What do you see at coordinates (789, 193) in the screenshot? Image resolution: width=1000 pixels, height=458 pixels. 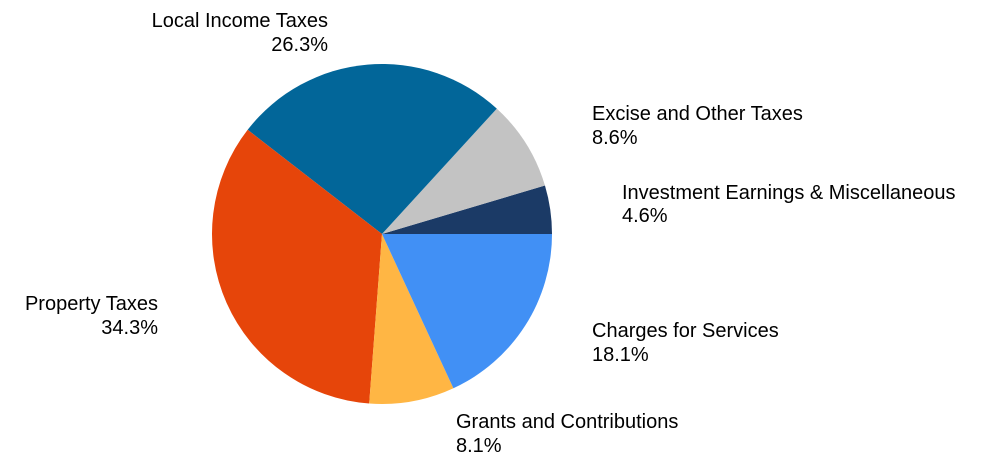 I see `slice-label-investment-earnings-miscellaneous: Investment Earnings & Miscellaneous` at bounding box center [789, 193].